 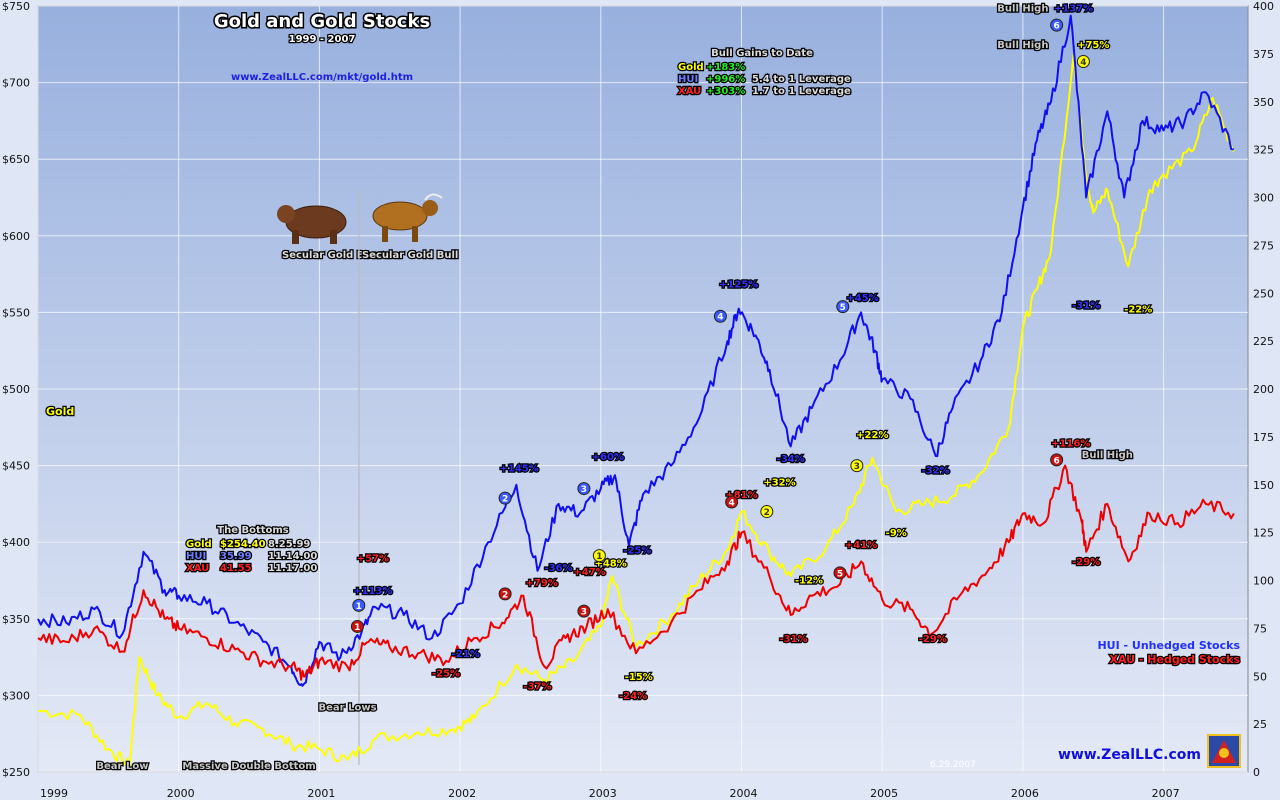 What do you see at coordinates (197, 568) in the screenshot?
I see `bottom-xau-label: XAU` at bounding box center [197, 568].